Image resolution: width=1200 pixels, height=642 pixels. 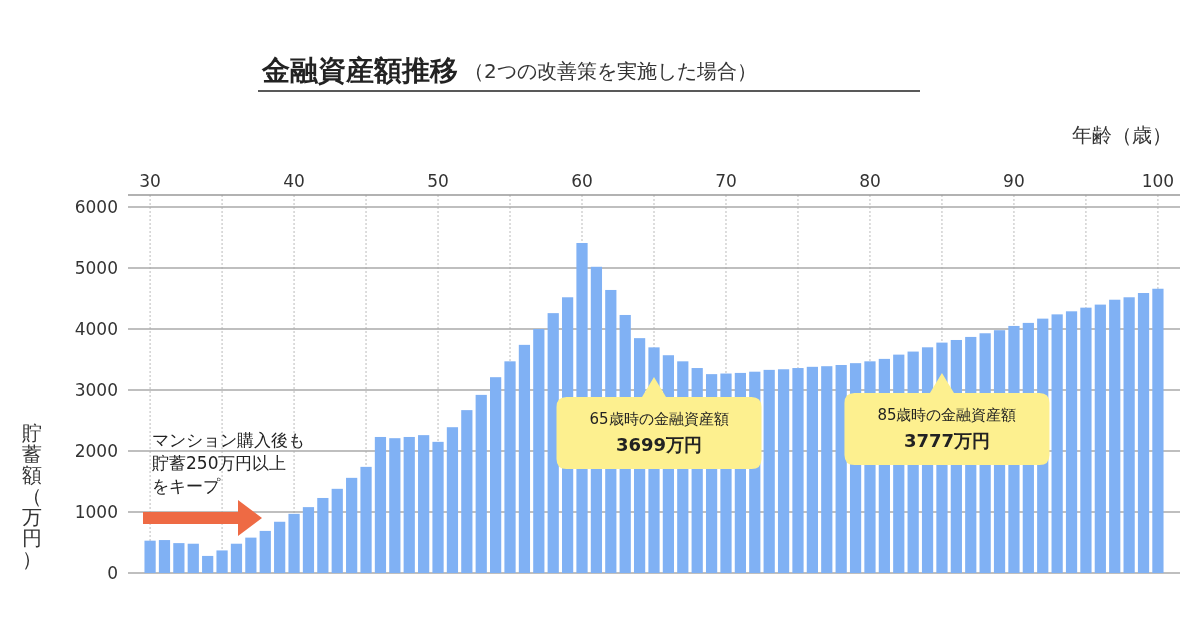 What do you see at coordinates (1014, 181) in the screenshot?
I see `x-tick-label: 90` at bounding box center [1014, 181].